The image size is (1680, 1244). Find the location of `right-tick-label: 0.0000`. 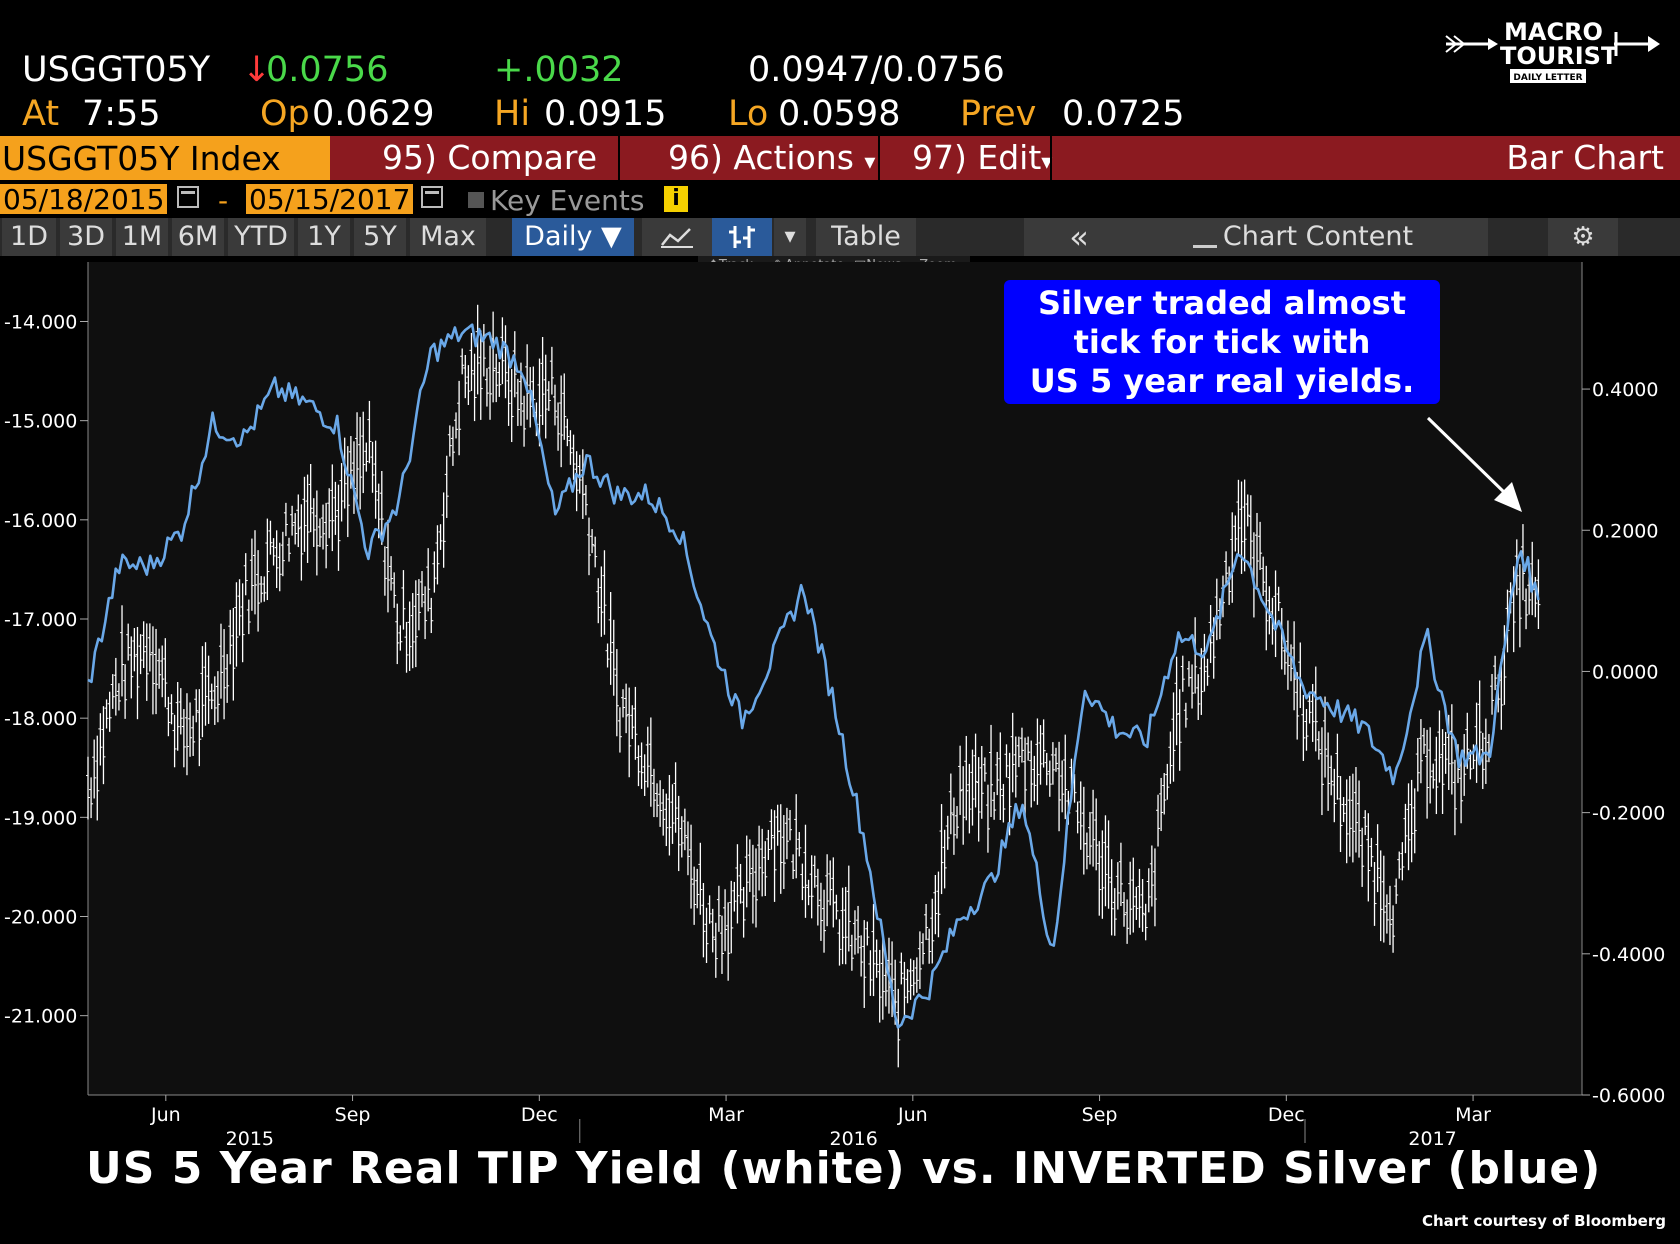

right-tick-label: 0.0000 is located at coordinates (1625, 672).